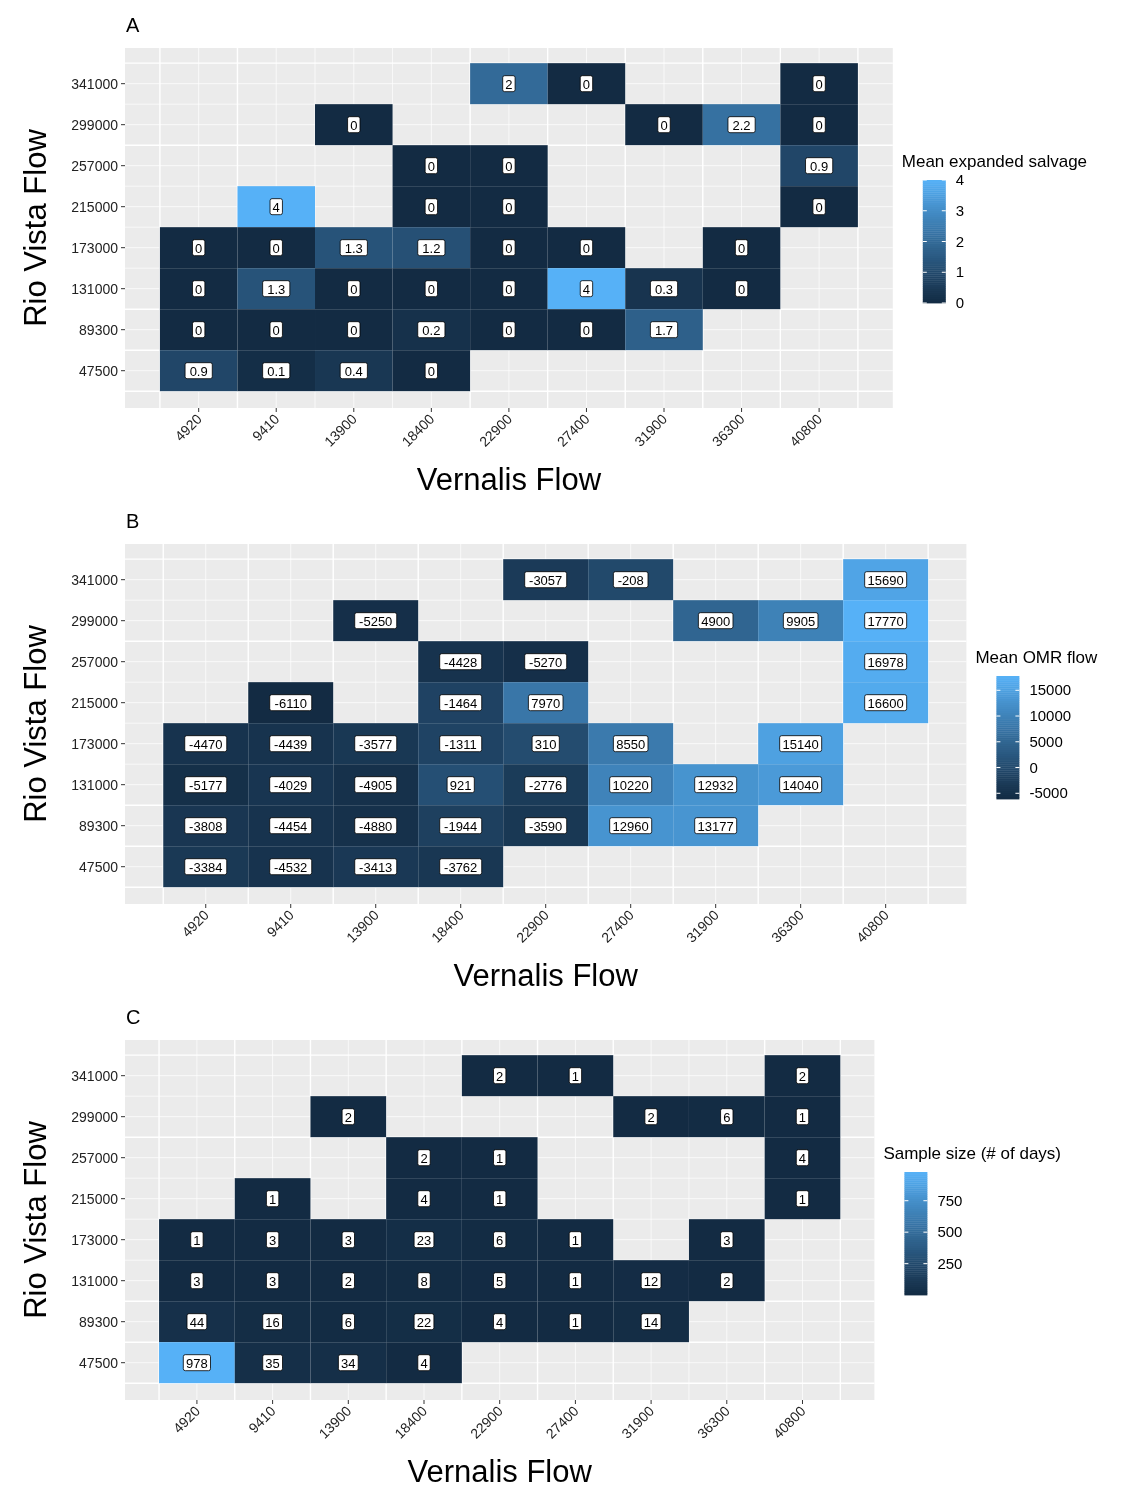 The width and height of the screenshot is (1121, 1496). What do you see at coordinates (960, 272) in the screenshot?
I see `color-bar-label: 1` at bounding box center [960, 272].